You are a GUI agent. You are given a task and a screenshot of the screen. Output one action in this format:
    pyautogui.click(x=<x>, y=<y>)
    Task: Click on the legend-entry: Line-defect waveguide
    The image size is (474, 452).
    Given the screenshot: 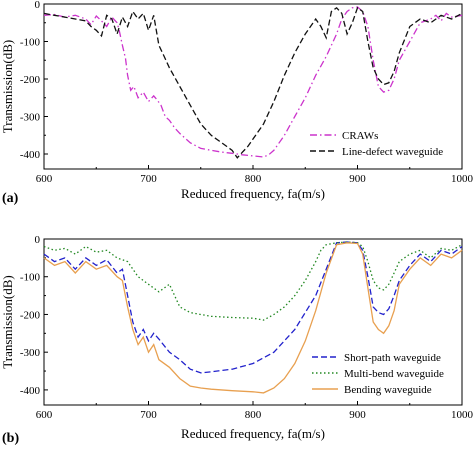 What is the action you would take?
    pyautogui.click(x=392, y=152)
    